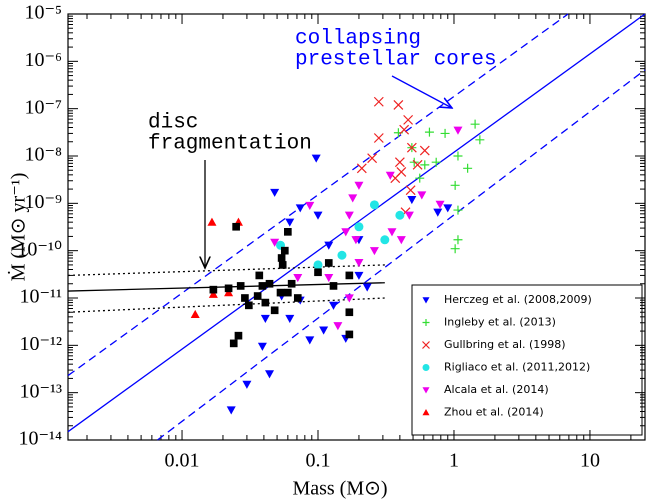 The height and width of the screenshot is (503, 653). Describe the element at coordinates (494, 412) in the screenshot. I see `legend-label: Zhou et al. (2014)` at that location.